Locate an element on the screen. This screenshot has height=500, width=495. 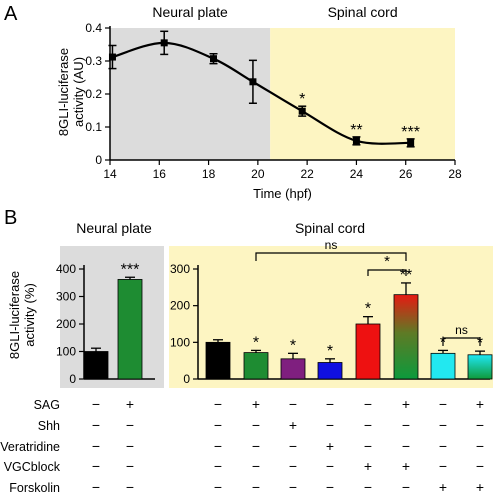
y-tick-label: 0.4 is located at coordinates (93, 28).